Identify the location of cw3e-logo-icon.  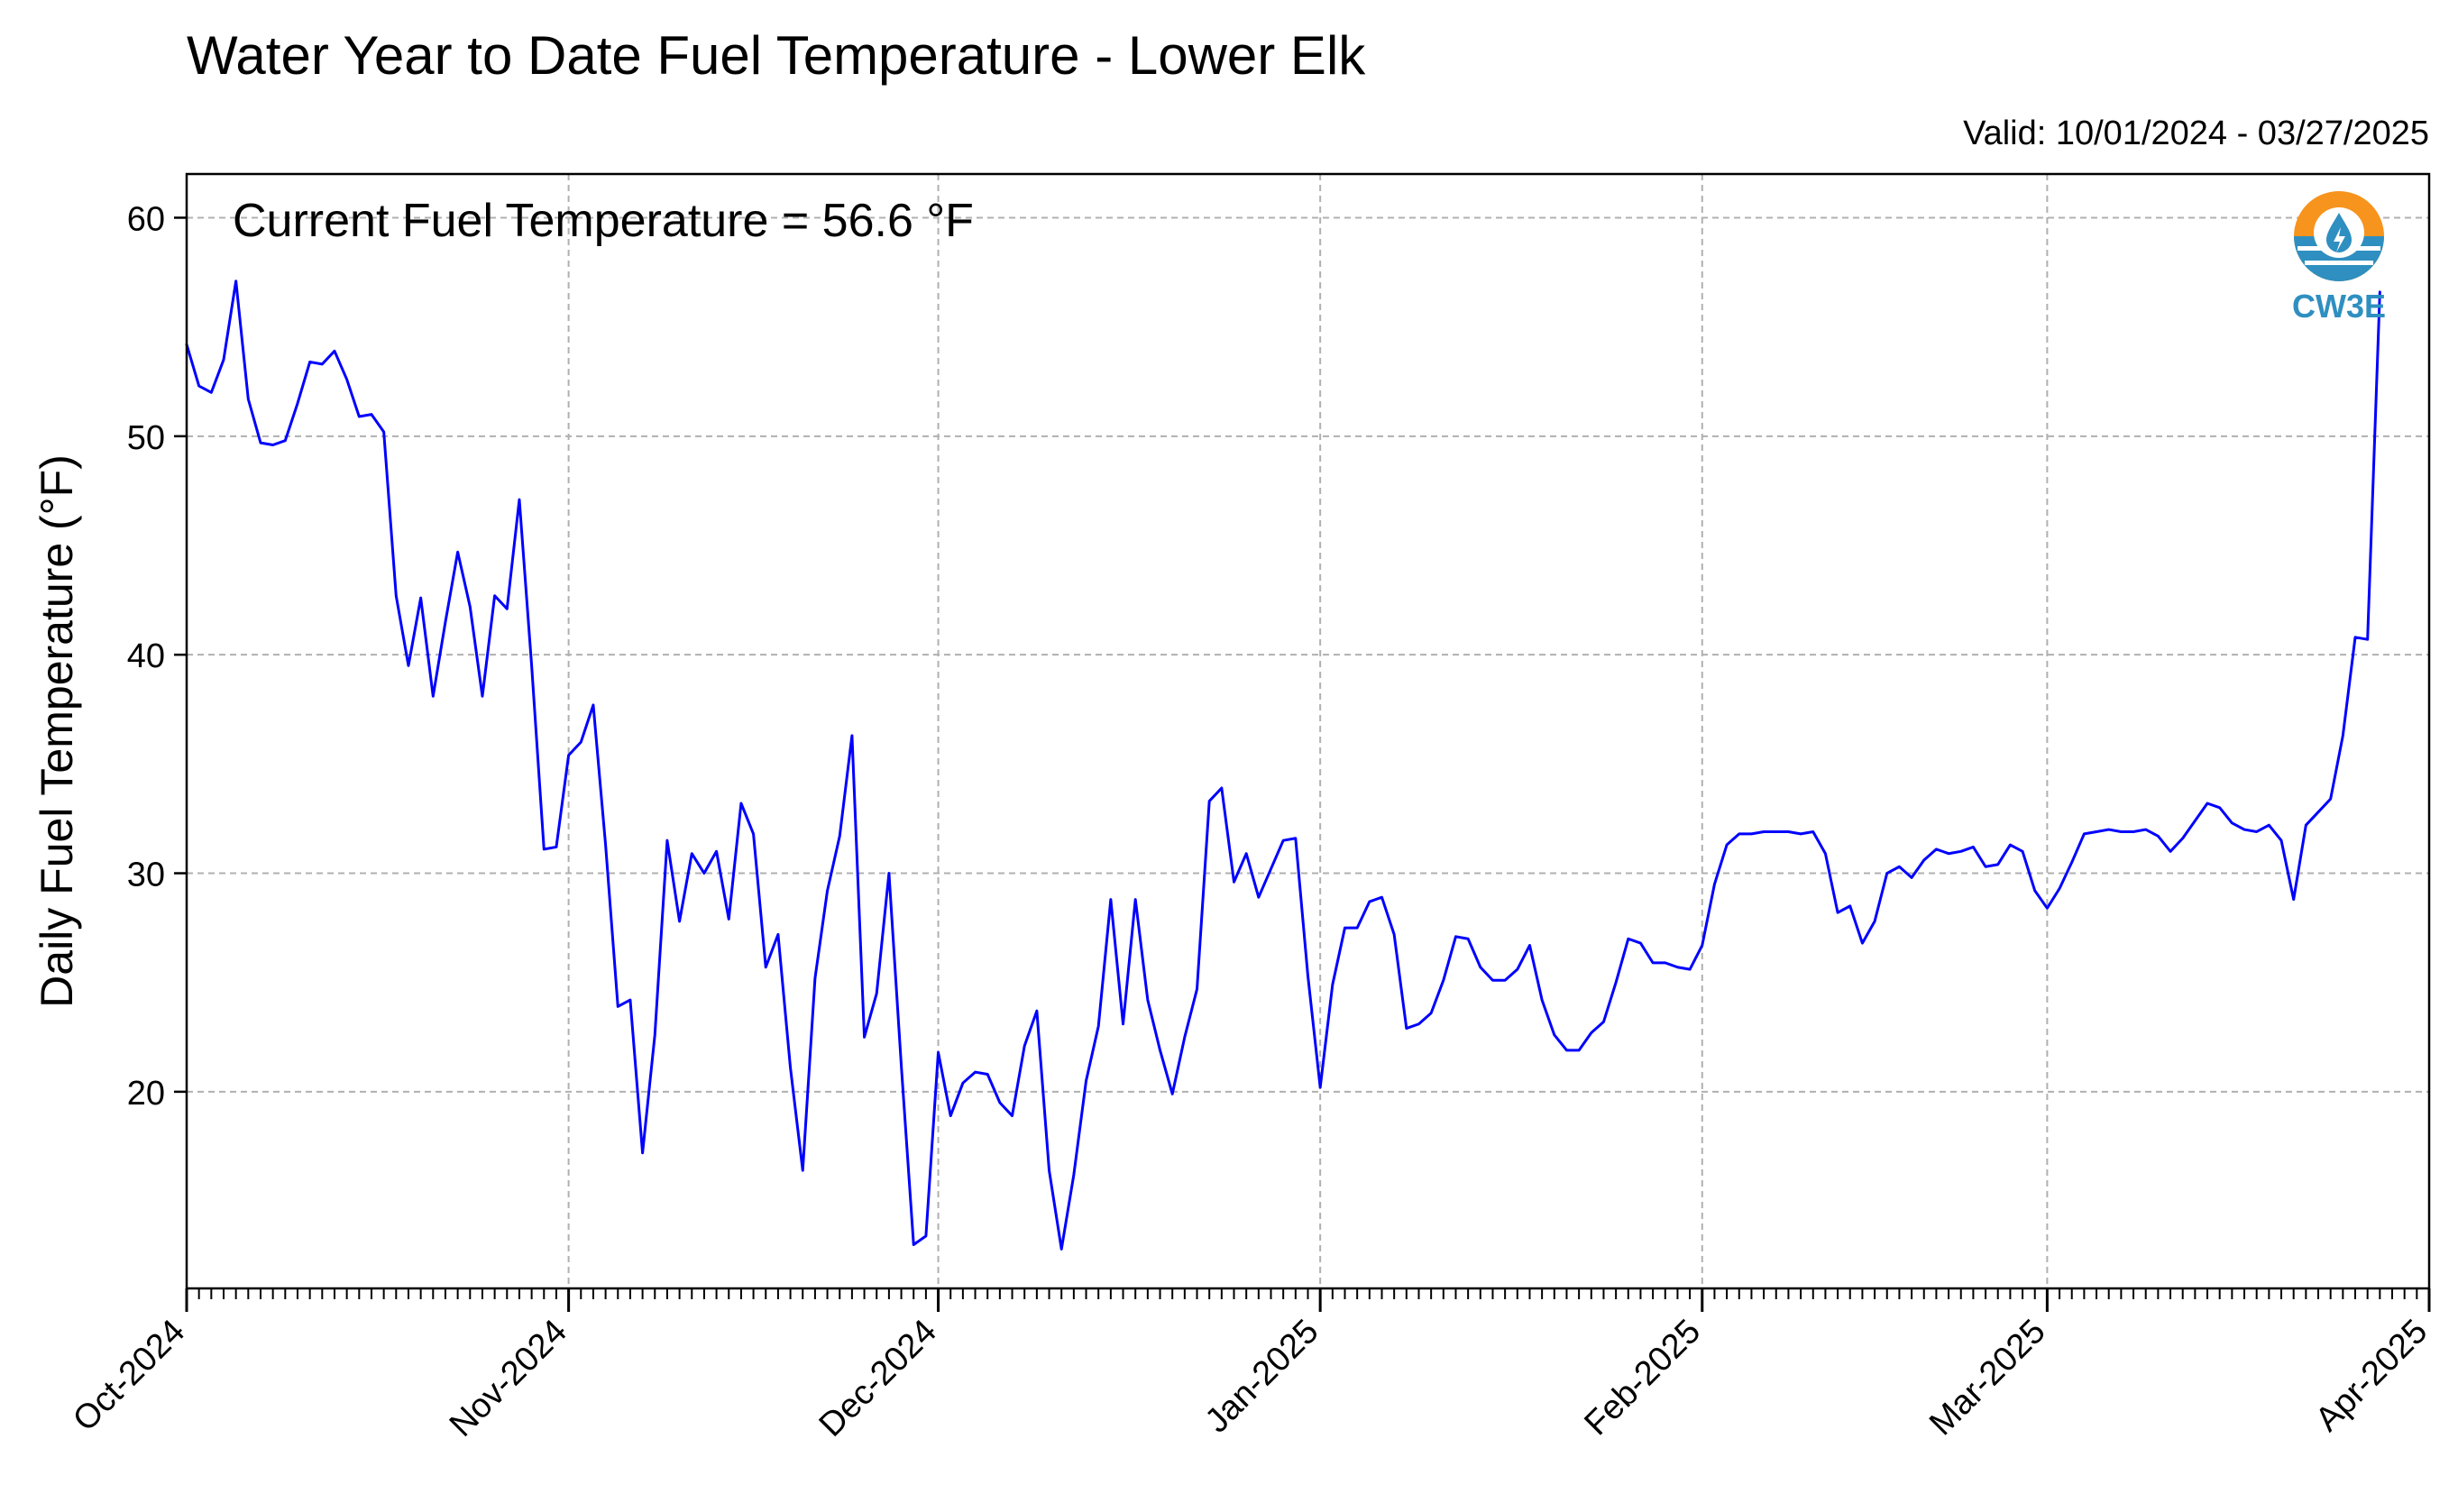
(2339, 236).